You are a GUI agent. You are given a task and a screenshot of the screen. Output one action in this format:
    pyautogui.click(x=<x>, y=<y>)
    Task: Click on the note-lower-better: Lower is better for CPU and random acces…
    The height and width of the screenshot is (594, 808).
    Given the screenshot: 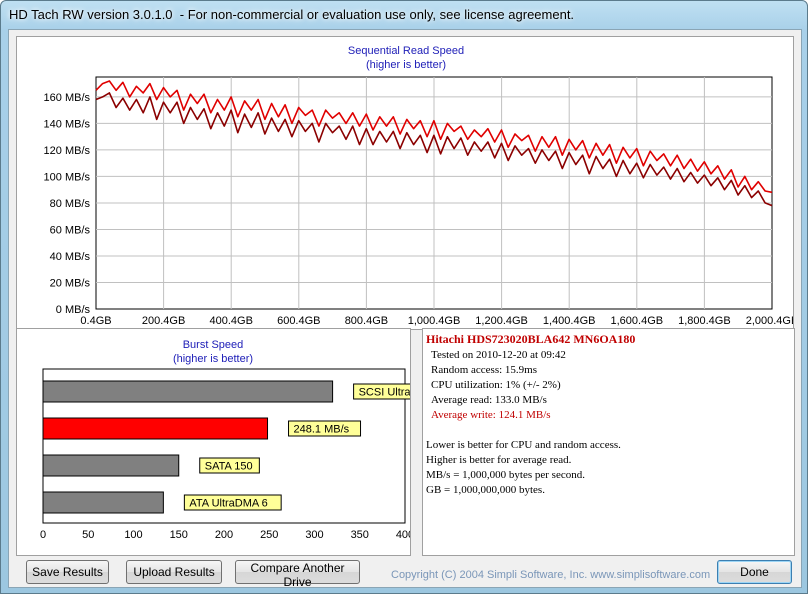 What is the action you would take?
    pyautogui.click(x=523, y=445)
    